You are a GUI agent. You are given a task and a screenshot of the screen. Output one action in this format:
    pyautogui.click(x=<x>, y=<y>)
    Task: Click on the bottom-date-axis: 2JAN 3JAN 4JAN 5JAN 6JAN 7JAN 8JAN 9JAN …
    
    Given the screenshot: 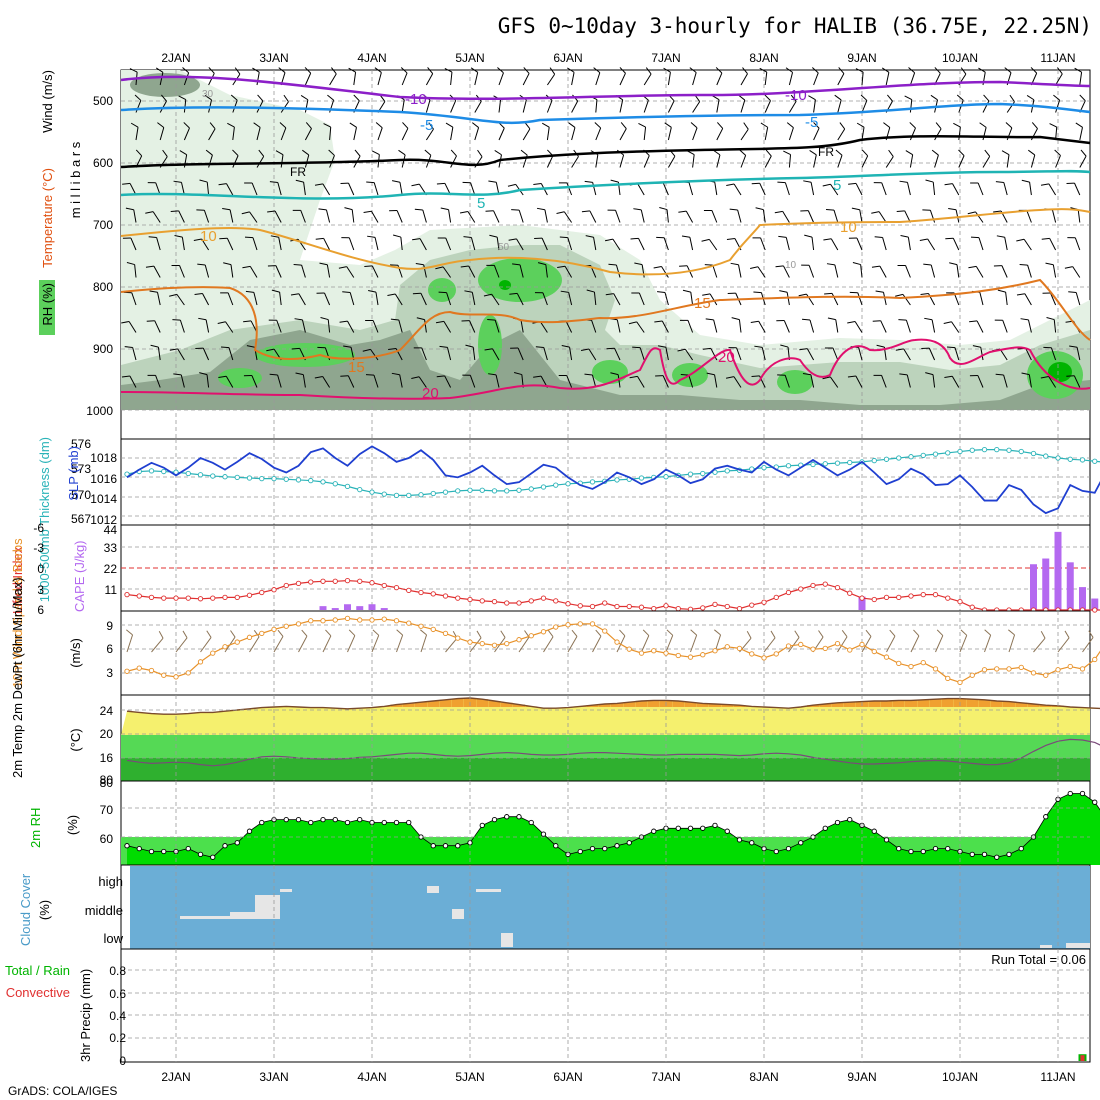 What is the action you would take?
    pyautogui.click(x=618, y=1077)
    